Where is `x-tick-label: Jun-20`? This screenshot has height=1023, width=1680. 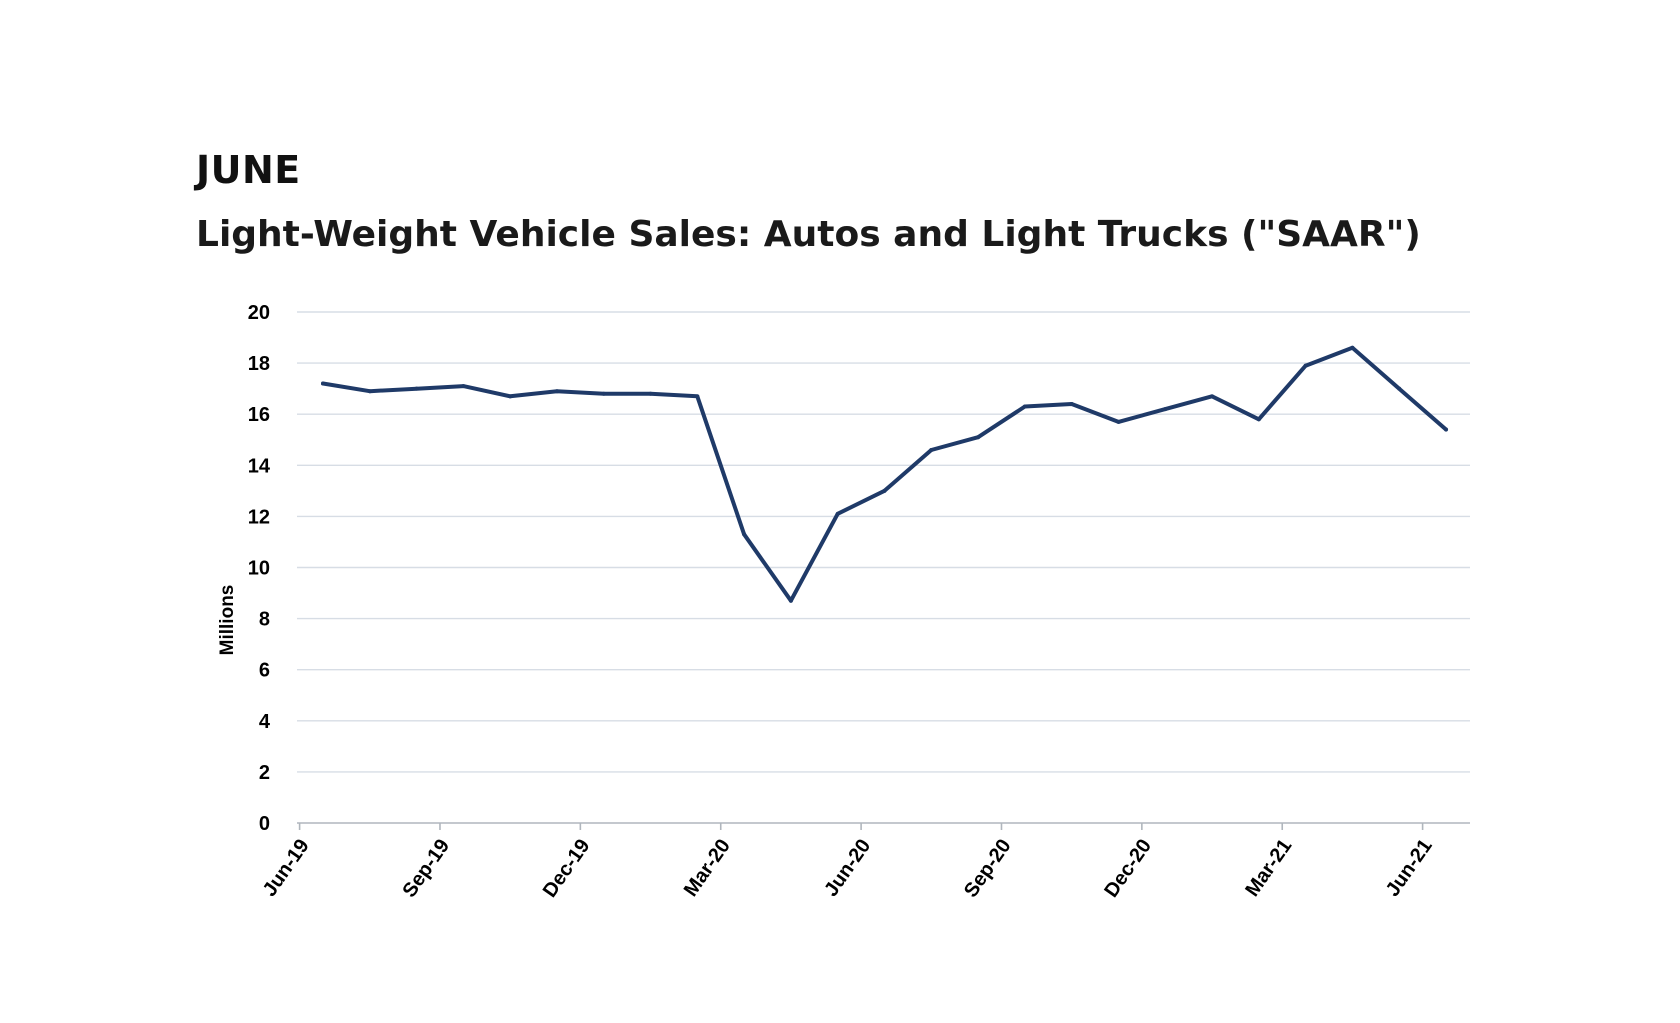
x-tick-label: Jun-20 is located at coordinates (847, 867).